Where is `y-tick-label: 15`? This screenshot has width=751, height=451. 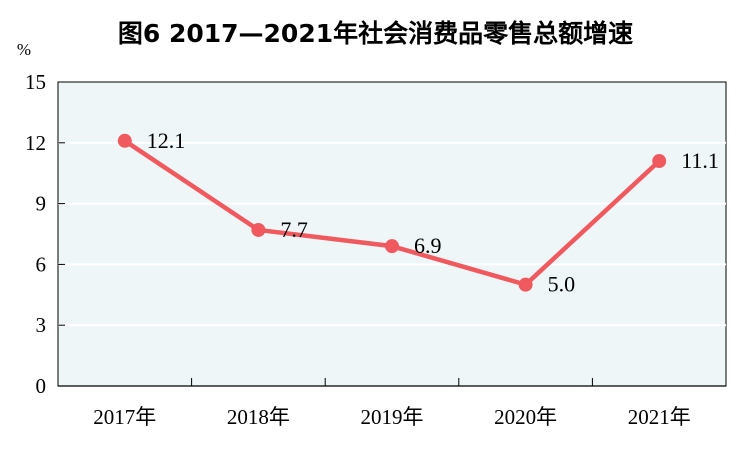 y-tick-label: 15 is located at coordinates (35, 82).